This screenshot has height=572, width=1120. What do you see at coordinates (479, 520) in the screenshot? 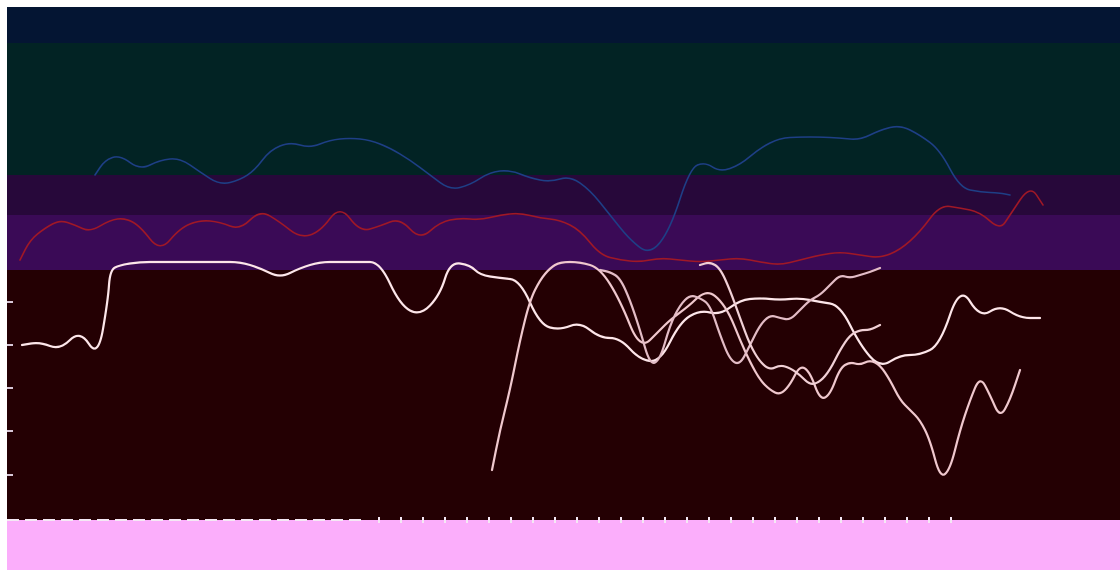
I see `x-axis` at bounding box center [479, 520].